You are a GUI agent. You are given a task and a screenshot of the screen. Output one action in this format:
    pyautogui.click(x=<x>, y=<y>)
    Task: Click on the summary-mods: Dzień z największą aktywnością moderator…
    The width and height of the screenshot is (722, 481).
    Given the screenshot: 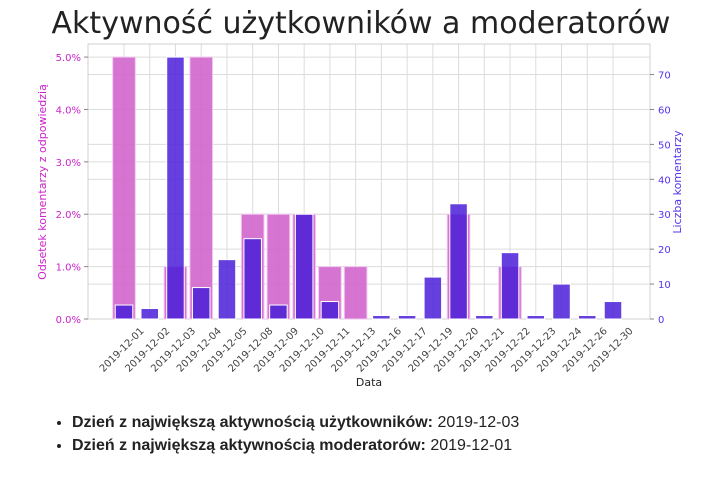 What is the action you would take?
    pyautogui.click(x=295, y=446)
    